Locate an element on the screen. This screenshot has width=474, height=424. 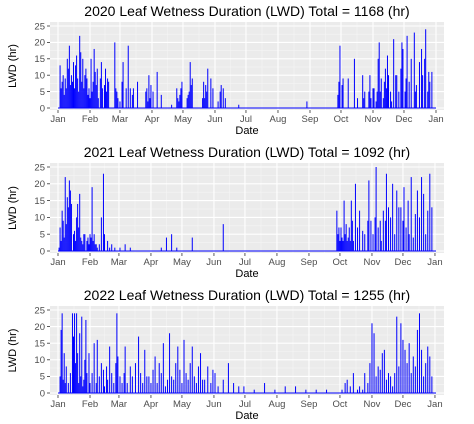
x-axis-title: Date is located at coordinates (246, 274).